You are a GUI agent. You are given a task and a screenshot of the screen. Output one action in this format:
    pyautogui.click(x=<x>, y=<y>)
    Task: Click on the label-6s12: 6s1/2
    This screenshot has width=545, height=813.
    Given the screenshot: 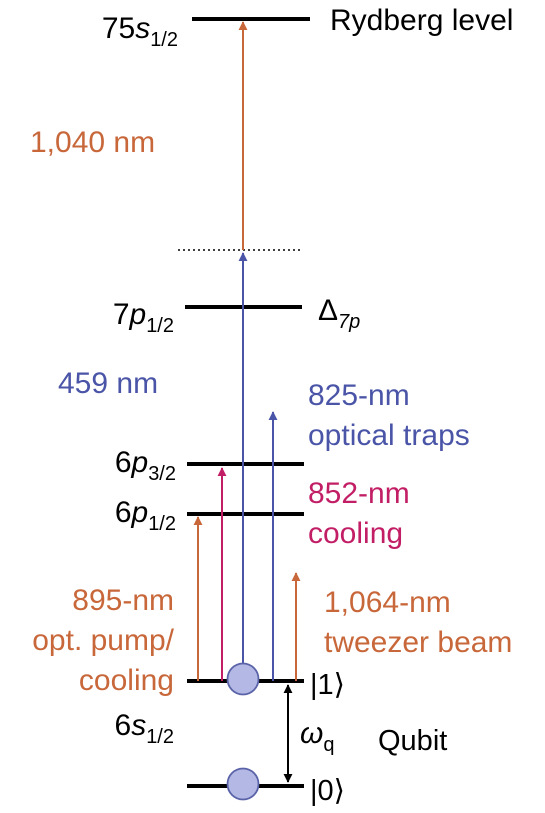 What is the action you would take?
    pyautogui.click(x=145, y=728)
    